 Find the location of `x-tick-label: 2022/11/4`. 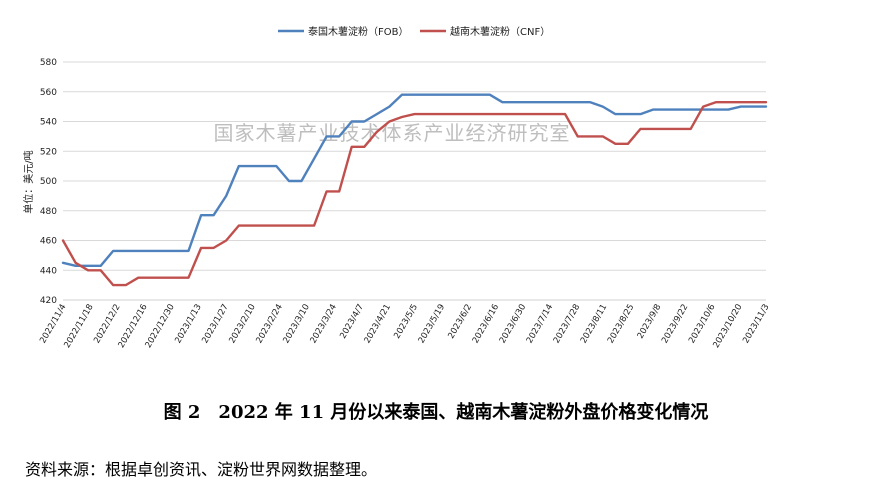

x-tick-label: 2022/11/4 is located at coordinates (53, 324).